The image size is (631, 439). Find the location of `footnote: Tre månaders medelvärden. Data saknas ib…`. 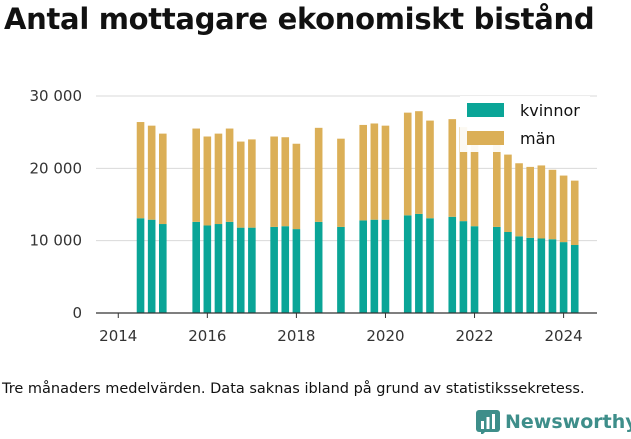

footnote: Tre månaders medelvärden. Data saknas ib… is located at coordinates (293, 389).